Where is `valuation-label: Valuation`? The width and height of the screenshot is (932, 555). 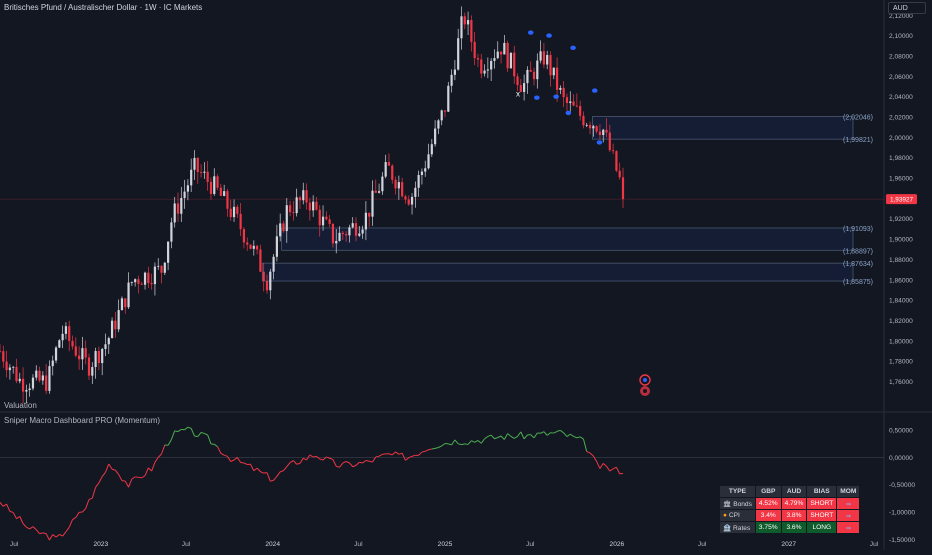
valuation-label: Valuation is located at coordinates (20, 405).